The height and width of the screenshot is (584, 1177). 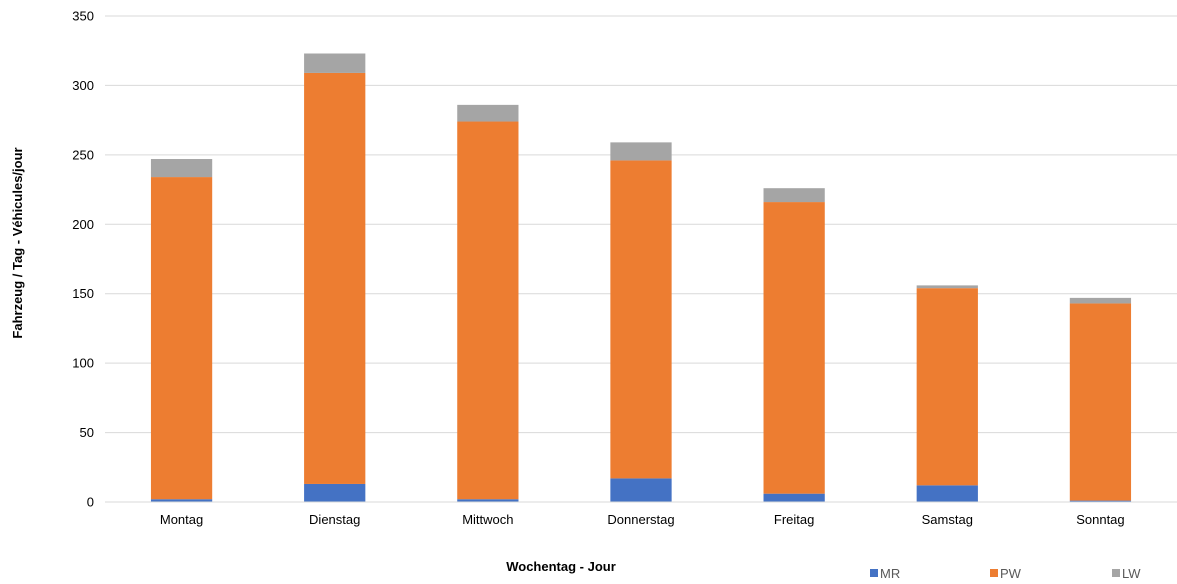 What do you see at coordinates (83, 293) in the screenshot?
I see `y-tick-label: 150` at bounding box center [83, 293].